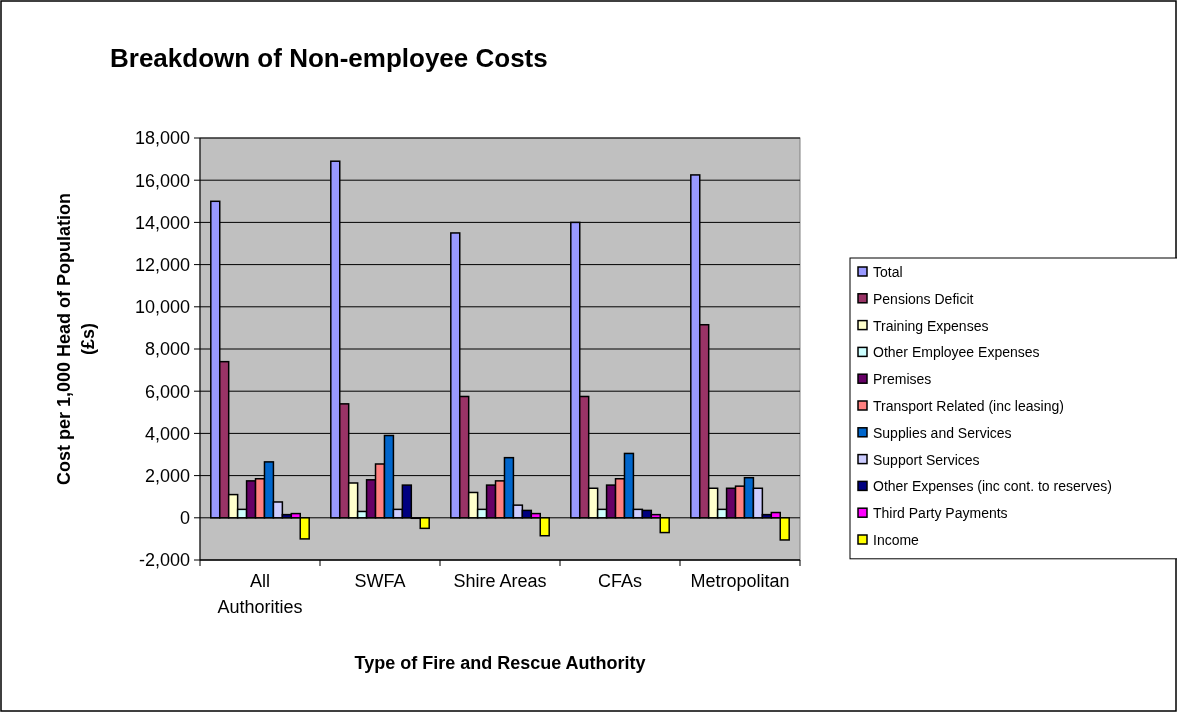  Describe the element at coordinates (167, 475) in the screenshot. I see `y-tick-label: 2,000` at that location.